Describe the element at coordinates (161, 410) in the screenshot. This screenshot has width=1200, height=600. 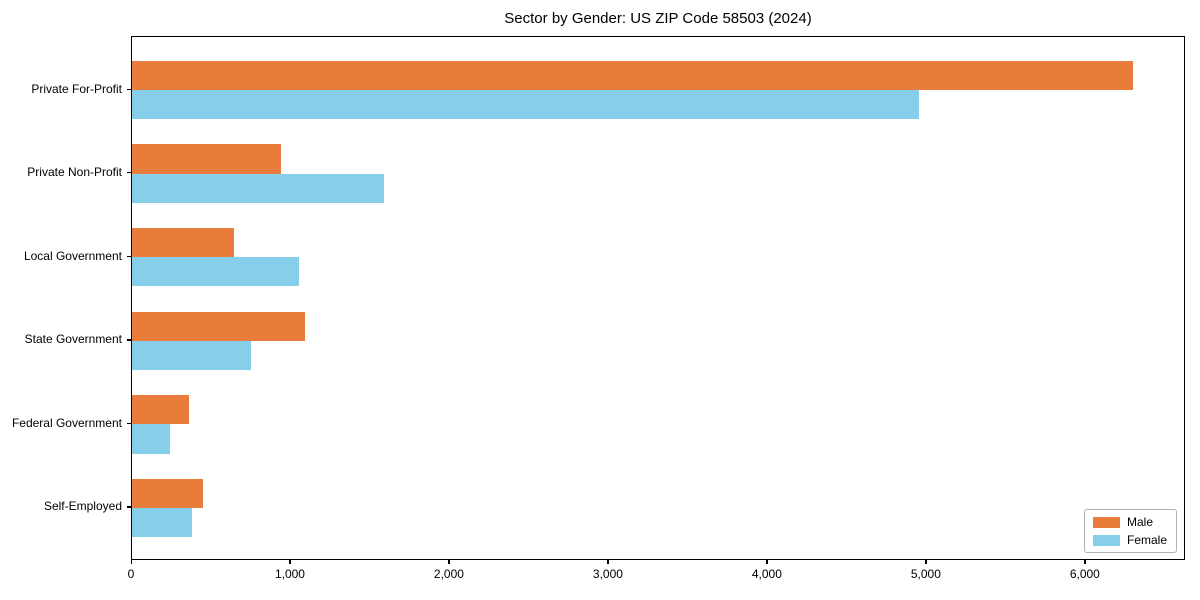
I see `bar-male-federal-government` at that location.